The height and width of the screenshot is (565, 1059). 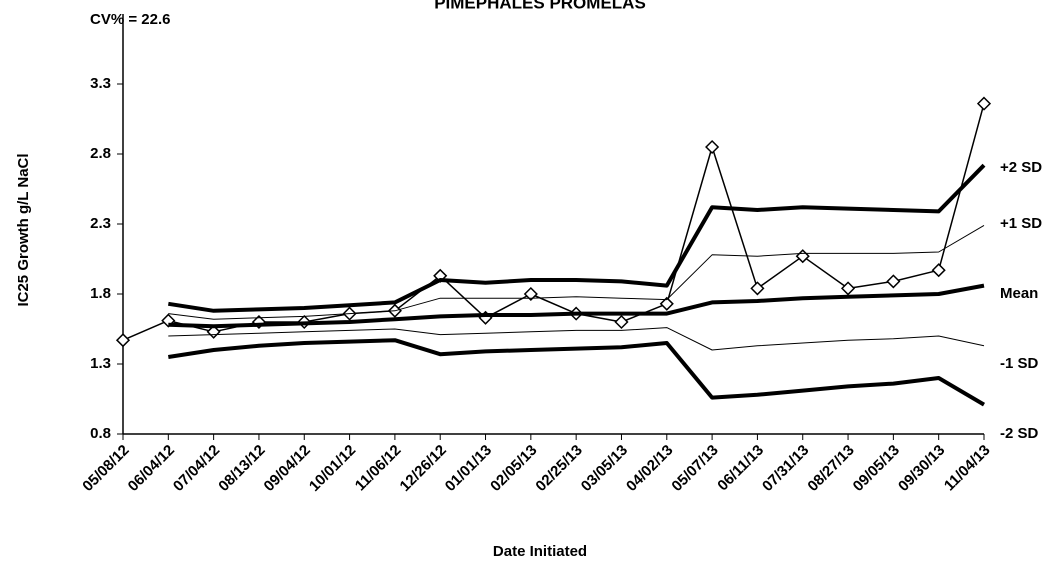 I want to click on x-tick-label: 02/05/13, so click(x=513, y=468).